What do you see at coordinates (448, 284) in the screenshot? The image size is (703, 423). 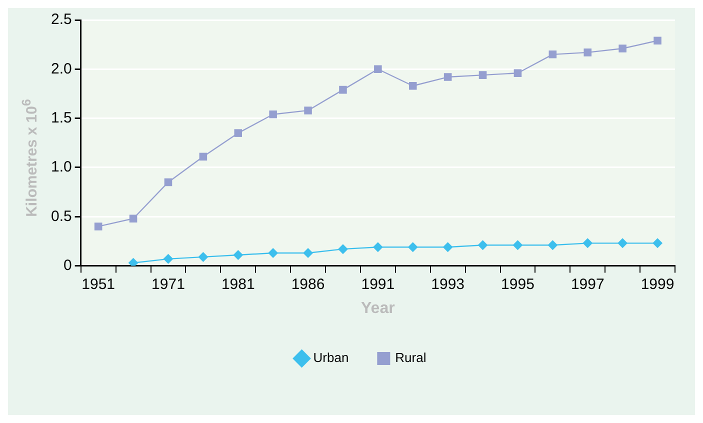 I see `x-tick-label: 1993` at bounding box center [448, 284].